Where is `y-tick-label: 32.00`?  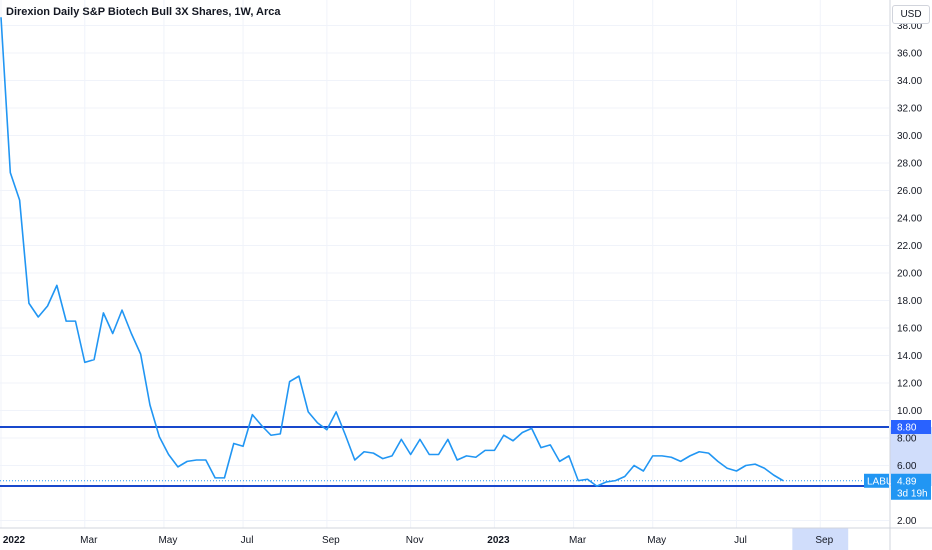
y-tick-label: 32.00 is located at coordinates (909, 109).